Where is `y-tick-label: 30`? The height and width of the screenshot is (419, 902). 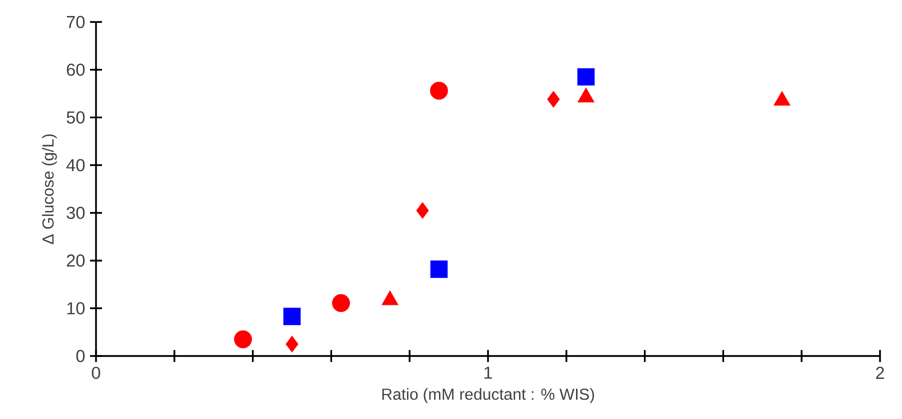 y-tick-label: 30 is located at coordinates (75, 212).